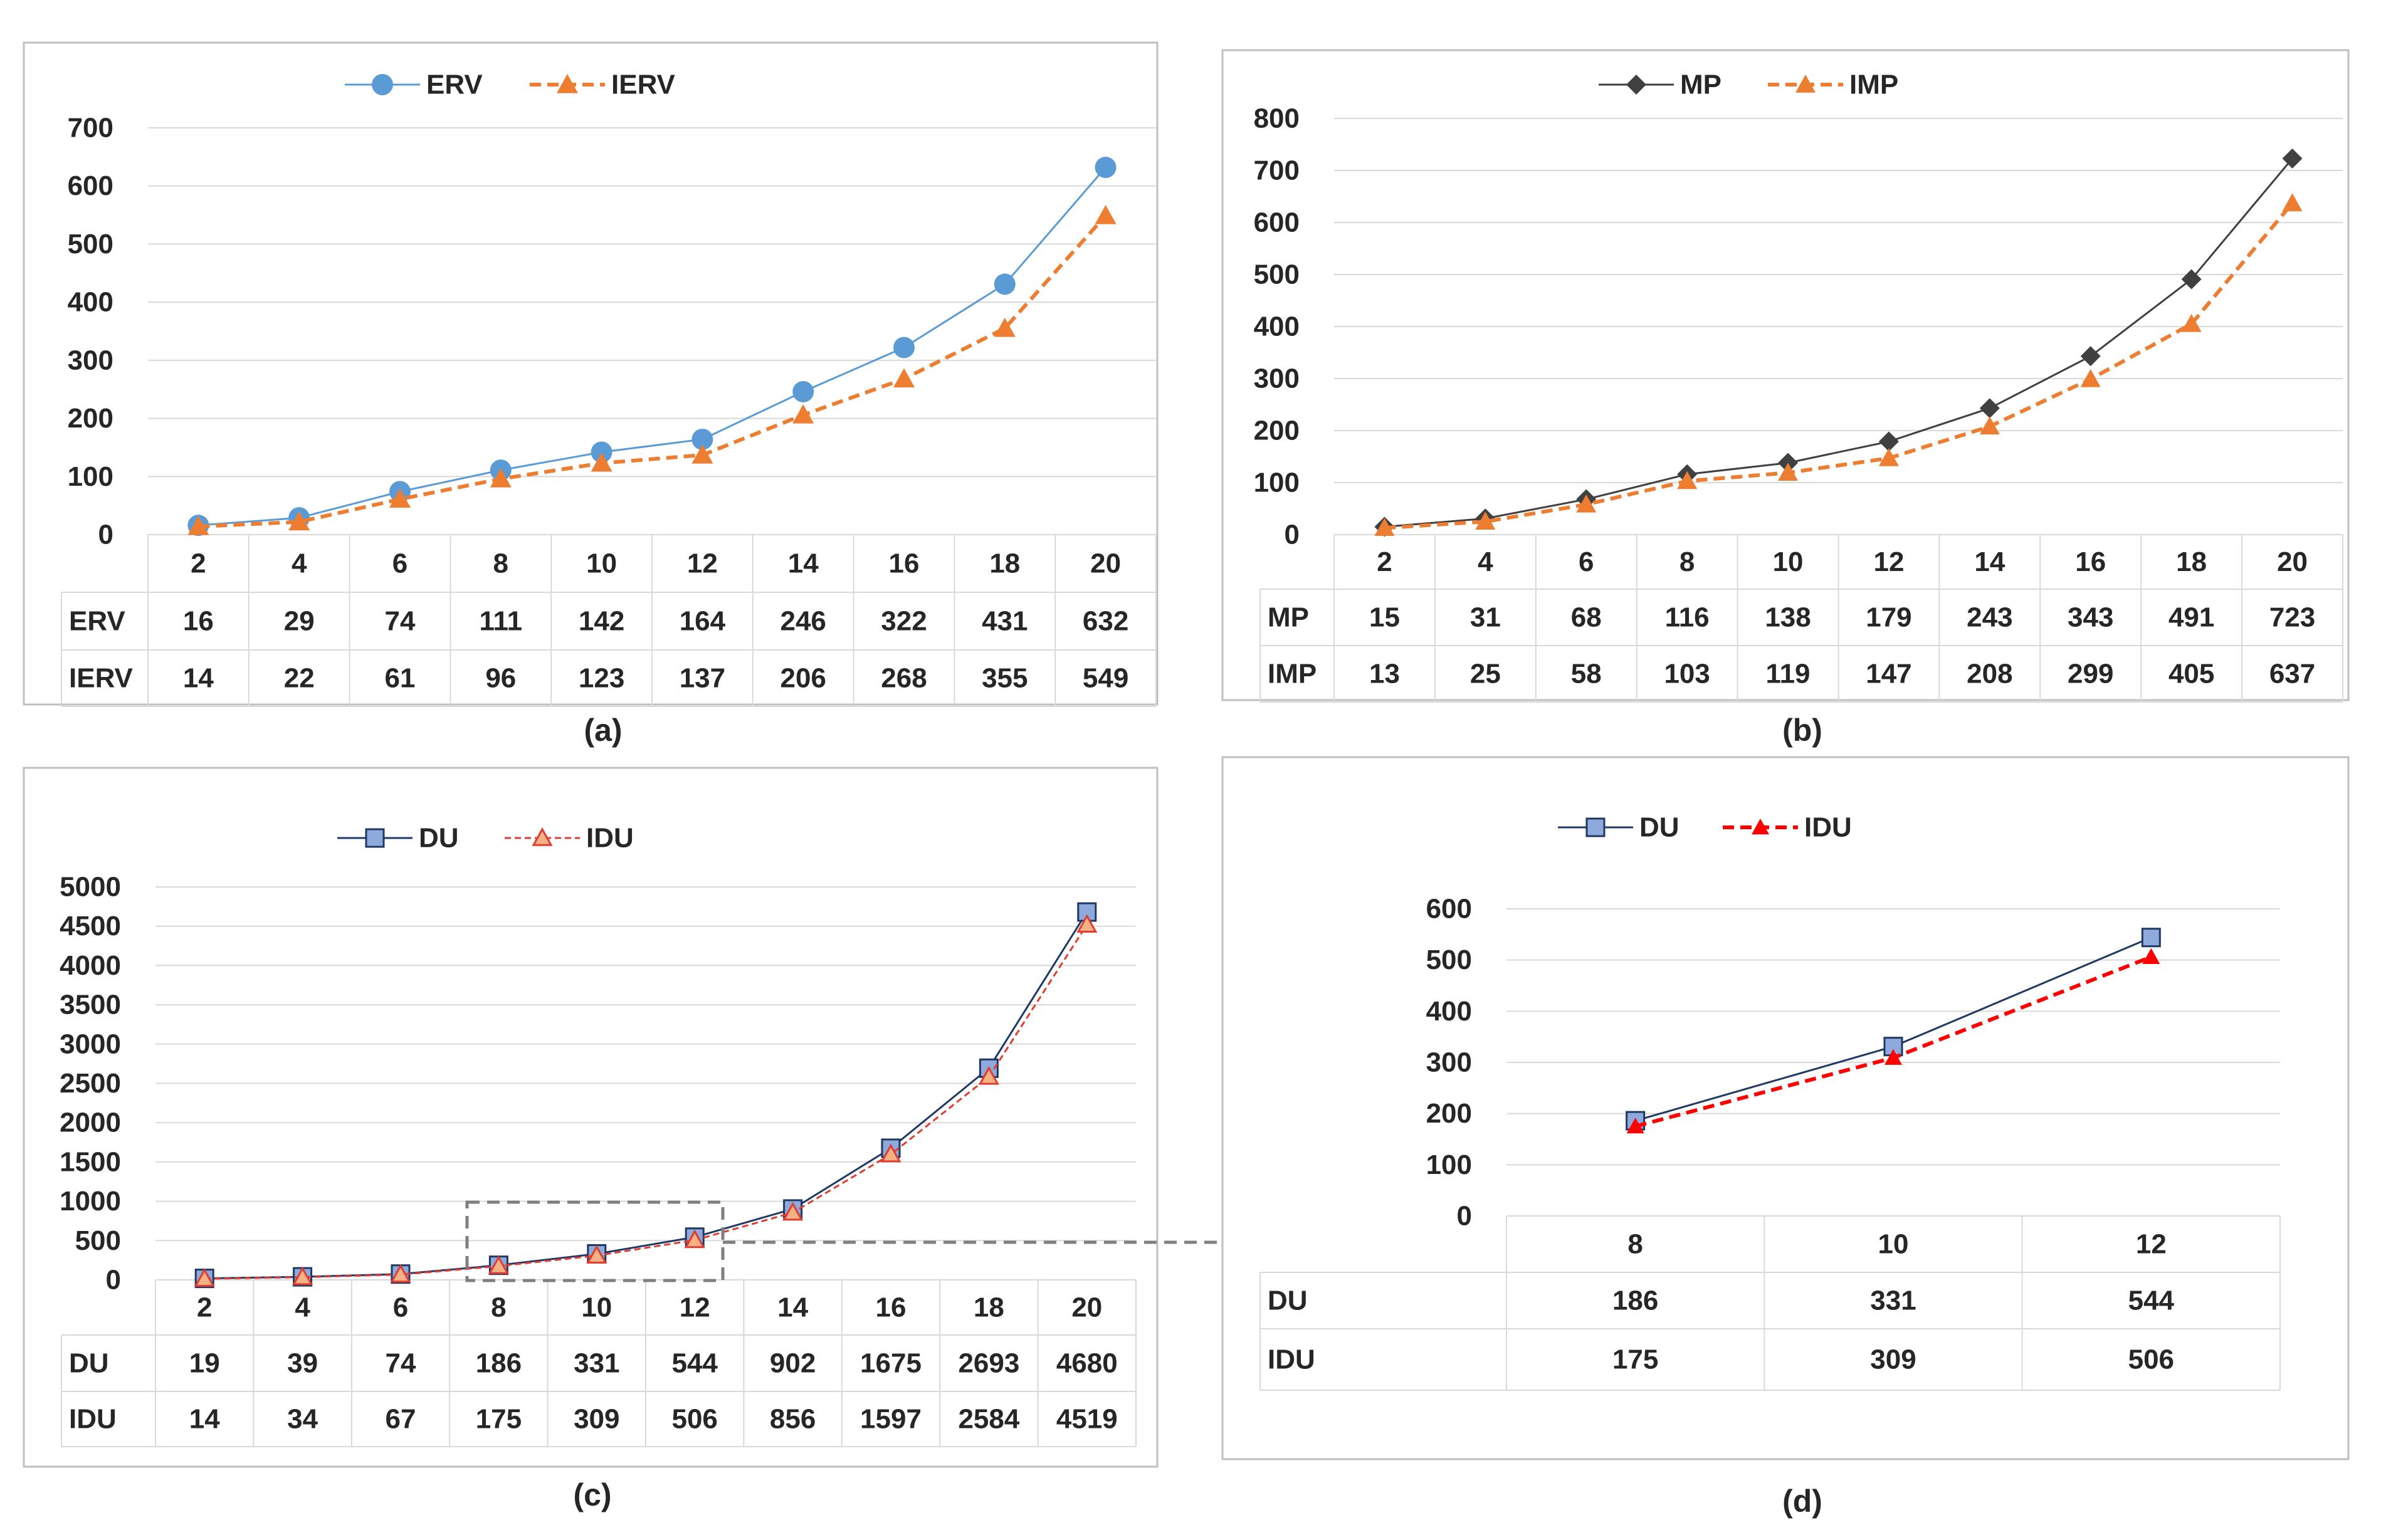 This screenshot has width=2381, height=1540. What do you see at coordinates (1788, 617) in the screenshot?
I see `table-cell-value: 138` at bounding box center [1788, 617].